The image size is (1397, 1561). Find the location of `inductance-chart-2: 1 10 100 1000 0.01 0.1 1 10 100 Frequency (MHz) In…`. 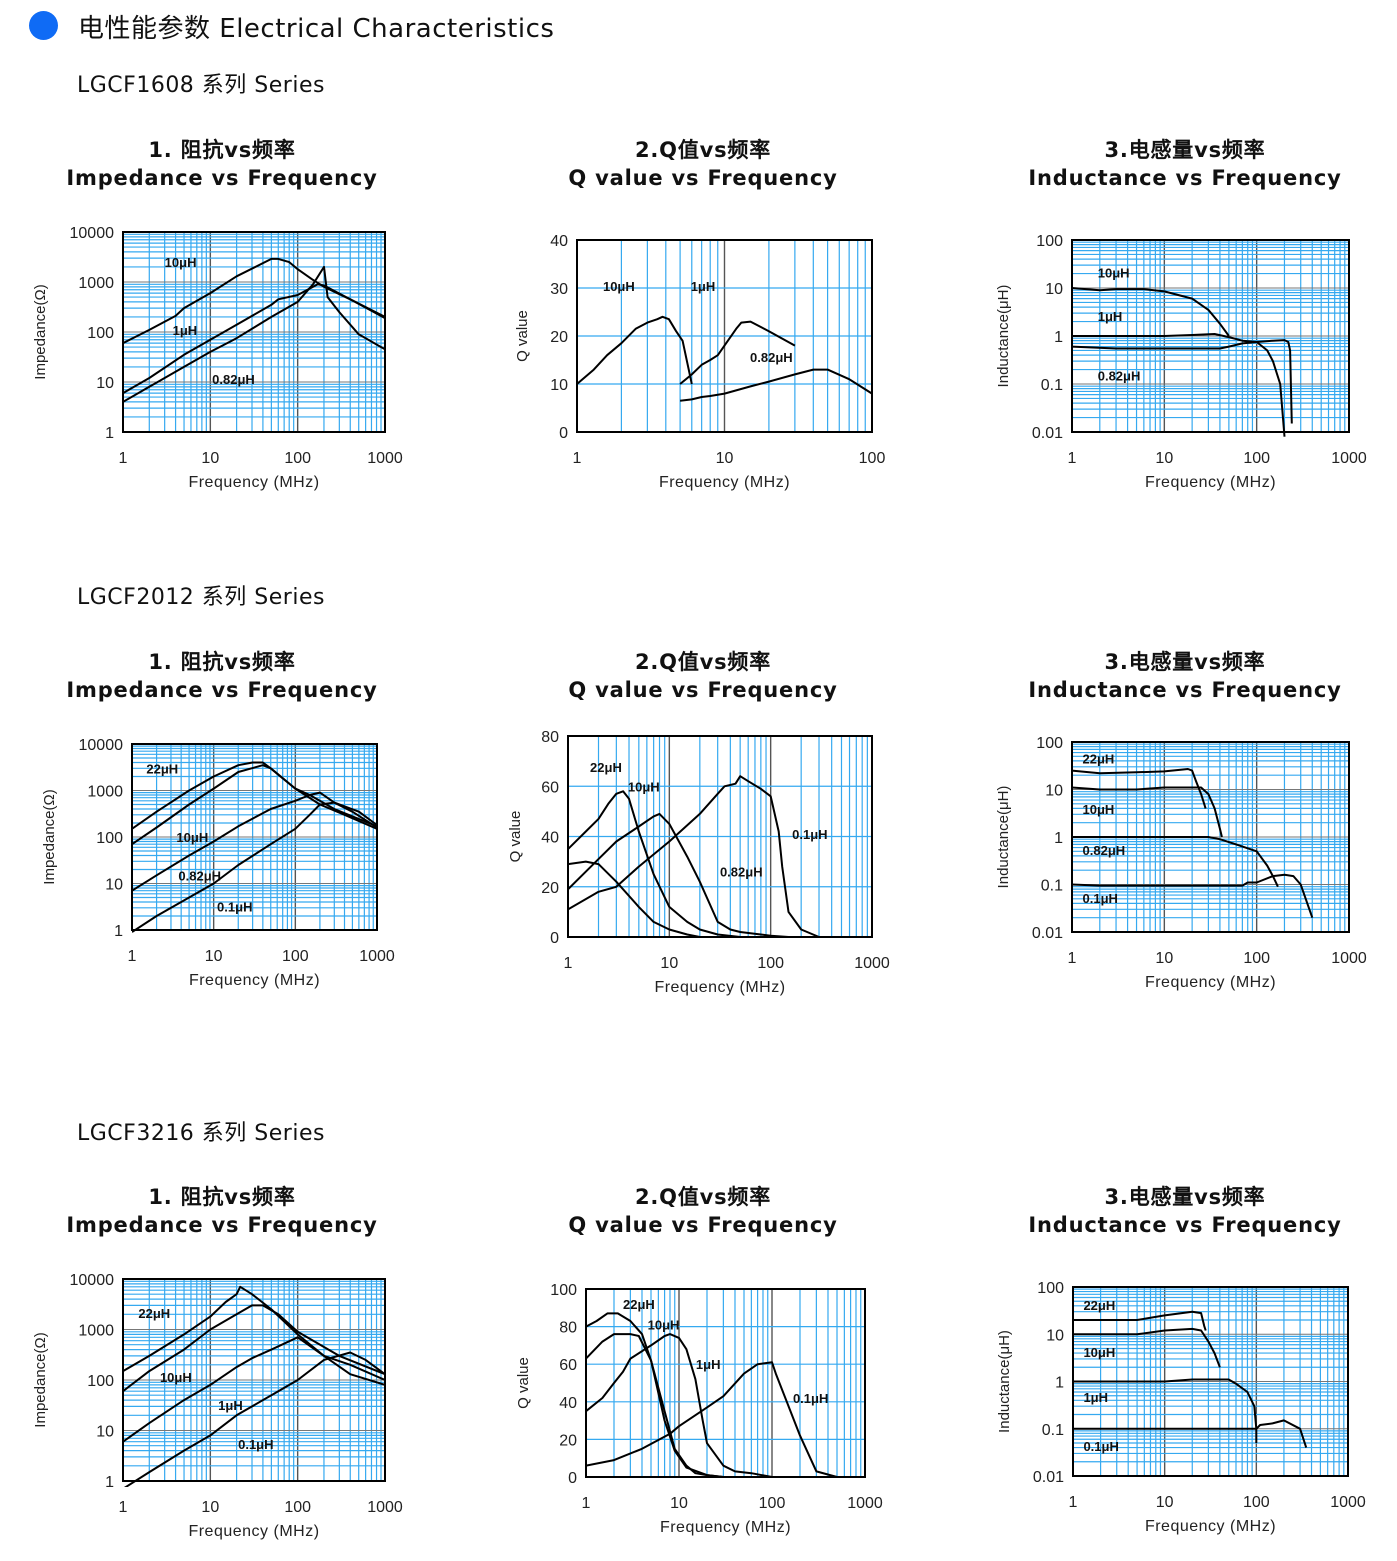

inductance-chart-2: 1 10 100 1000 0.01 0.1 1 10 100 Frequency (MHz) In… is located at coordinates (1181, 362).